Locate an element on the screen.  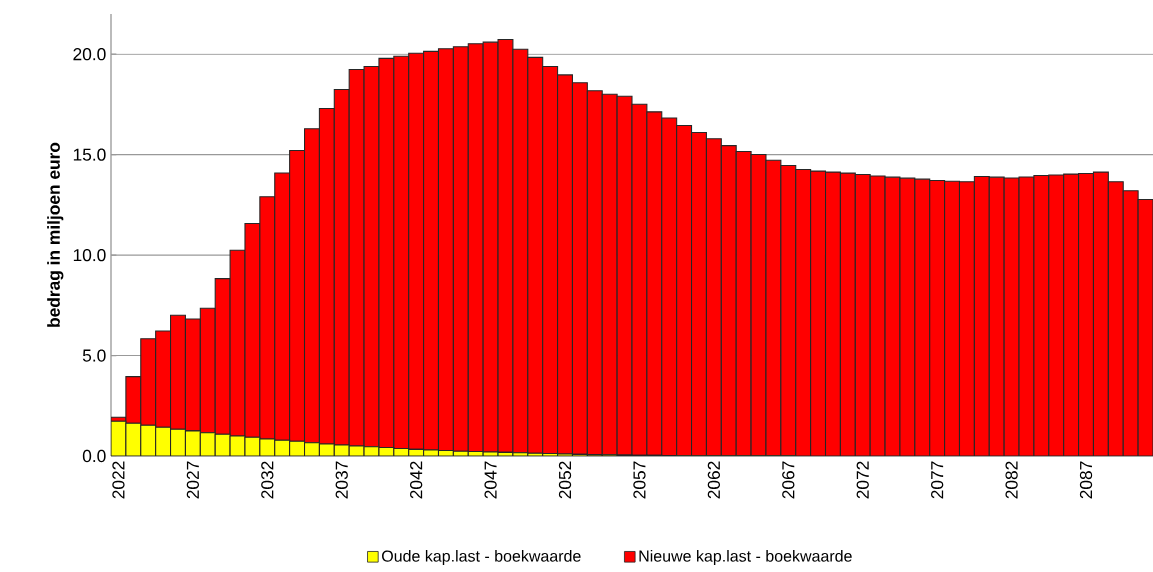
y-tick-label: 15.0 is located at coordinates (89, 154).